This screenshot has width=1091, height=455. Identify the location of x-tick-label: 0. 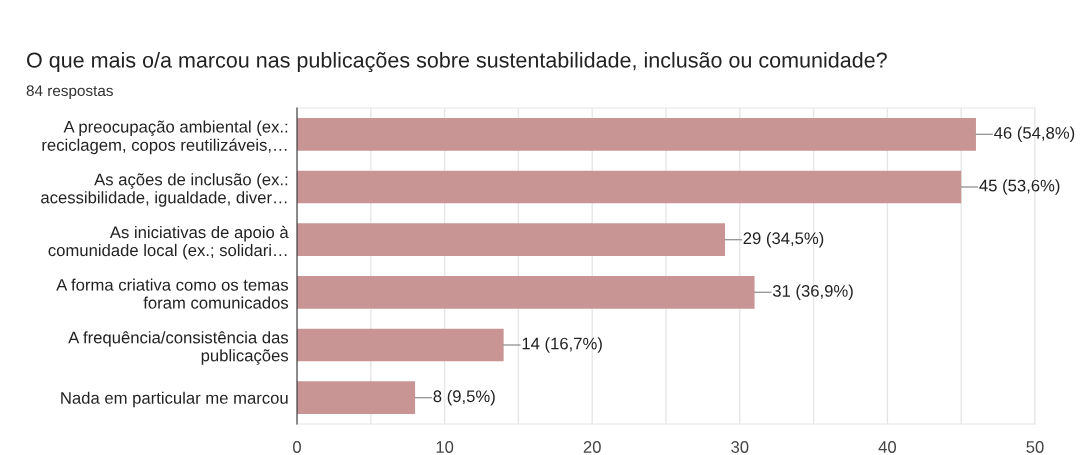
(297, 447).